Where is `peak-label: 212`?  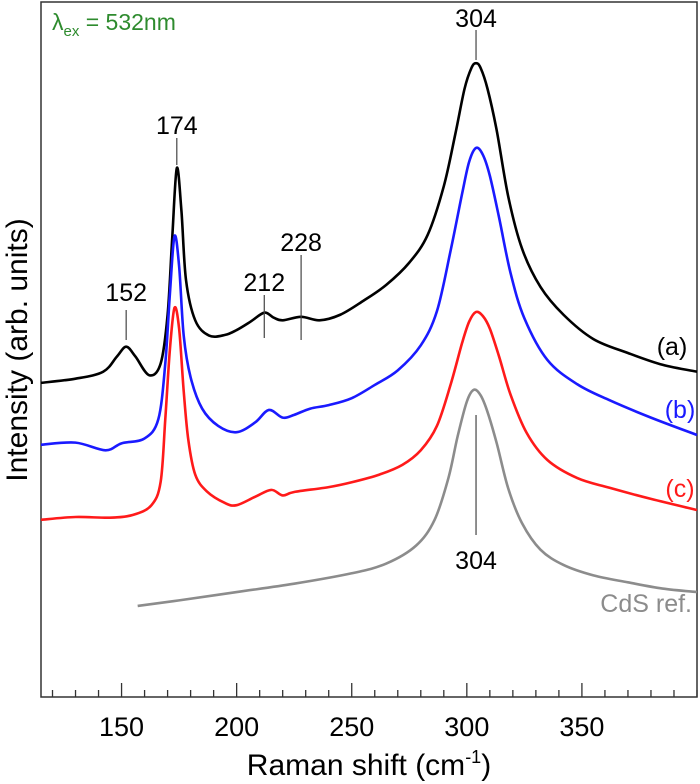
peak-label: 212 is located at coordinates (264, 283).